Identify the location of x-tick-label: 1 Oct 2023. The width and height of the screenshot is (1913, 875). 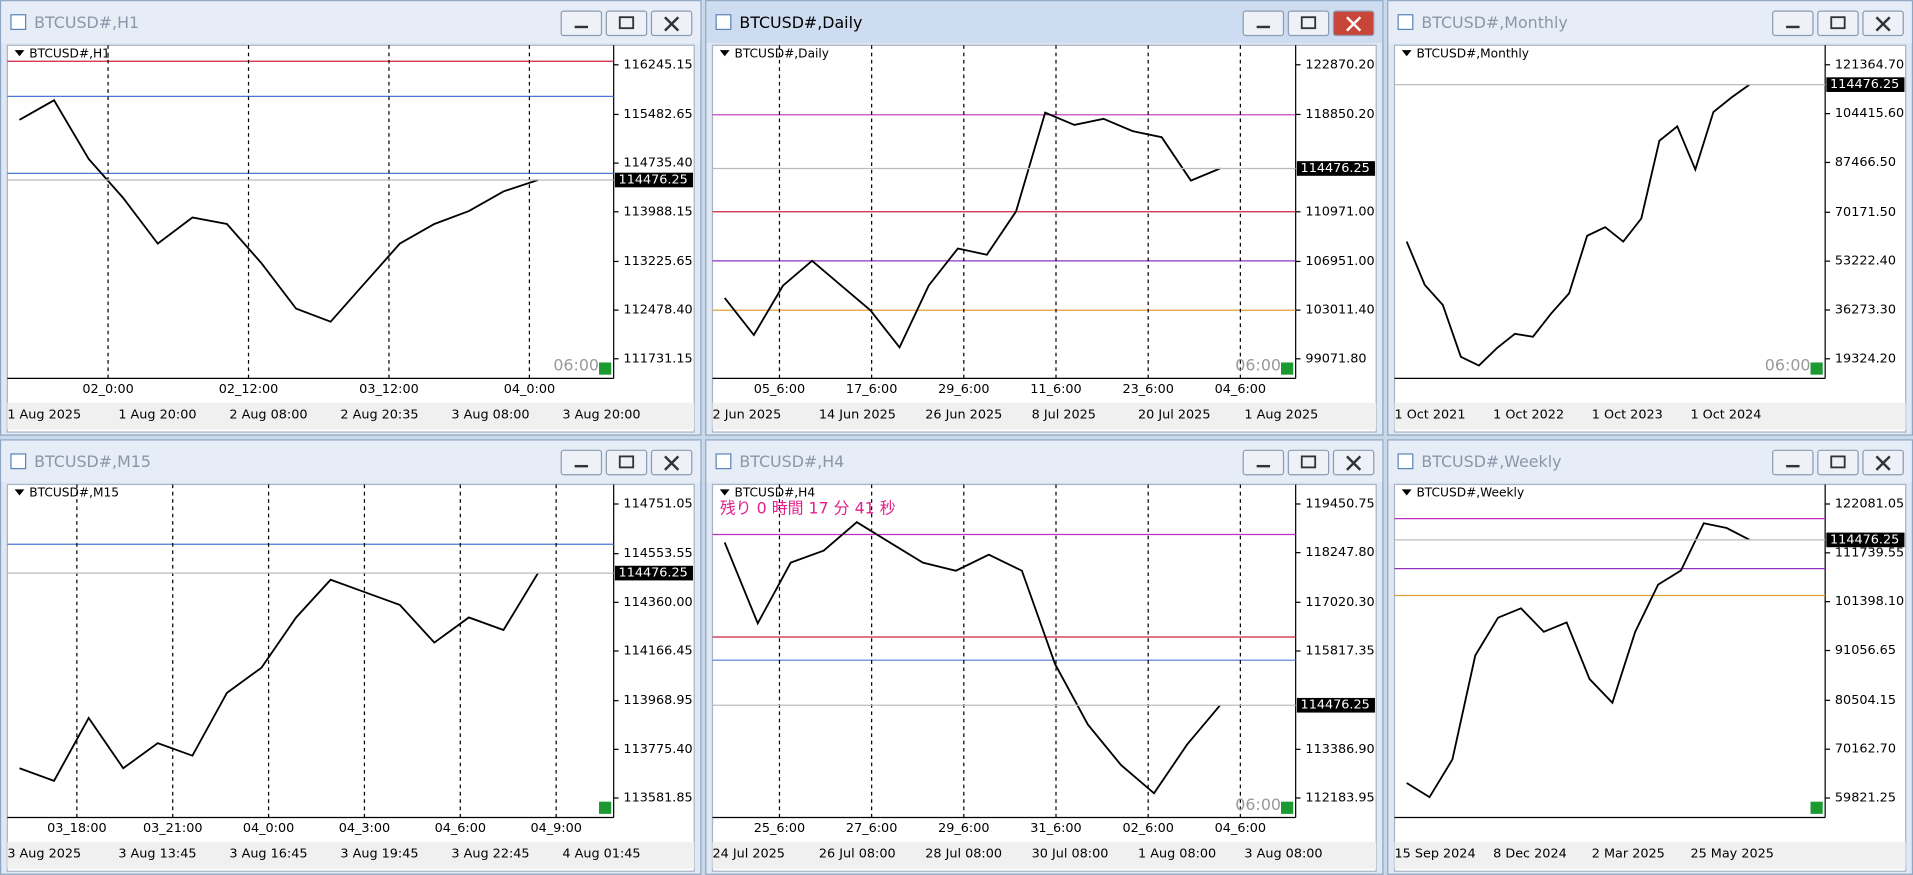
(1627, 414).